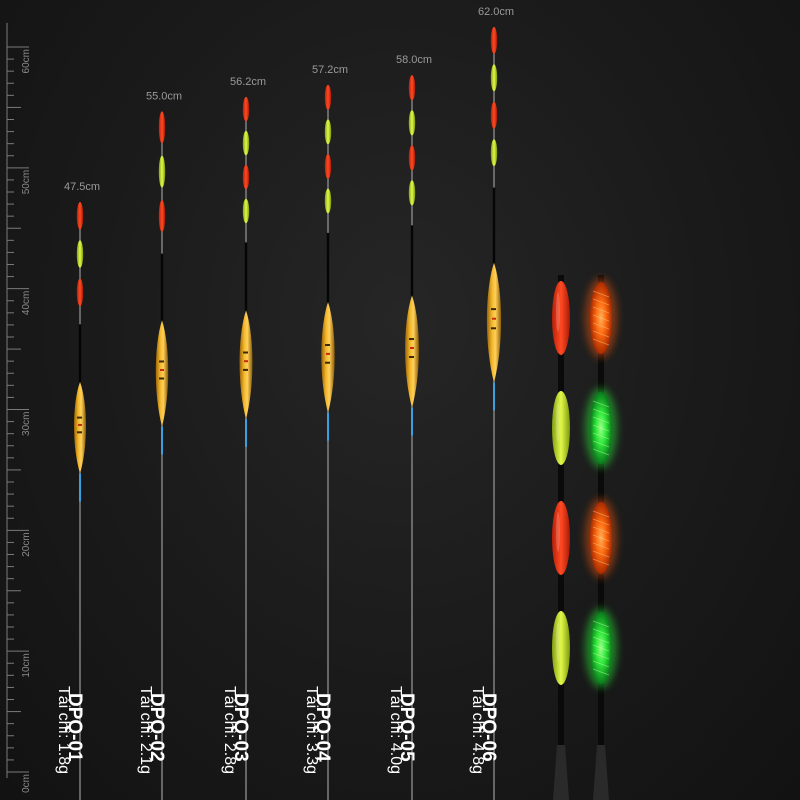 This screenshot has width=800, height=800. I want to click on ruler-label: 60cm, so click(26, 61).